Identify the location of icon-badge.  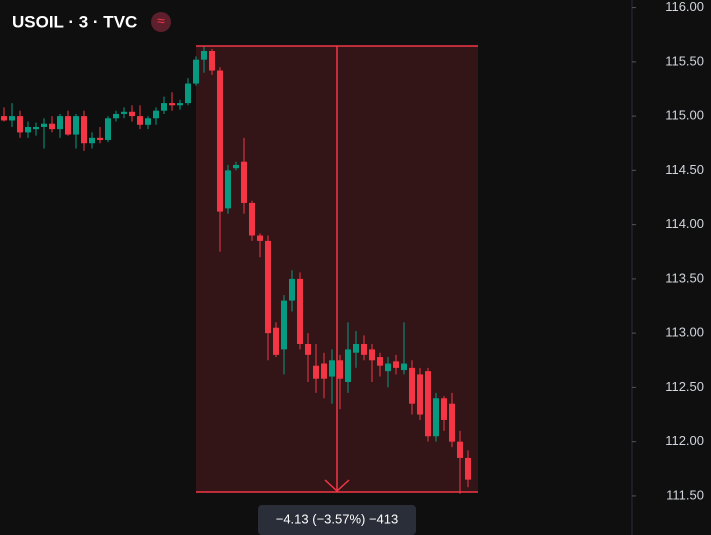
(161, 22).